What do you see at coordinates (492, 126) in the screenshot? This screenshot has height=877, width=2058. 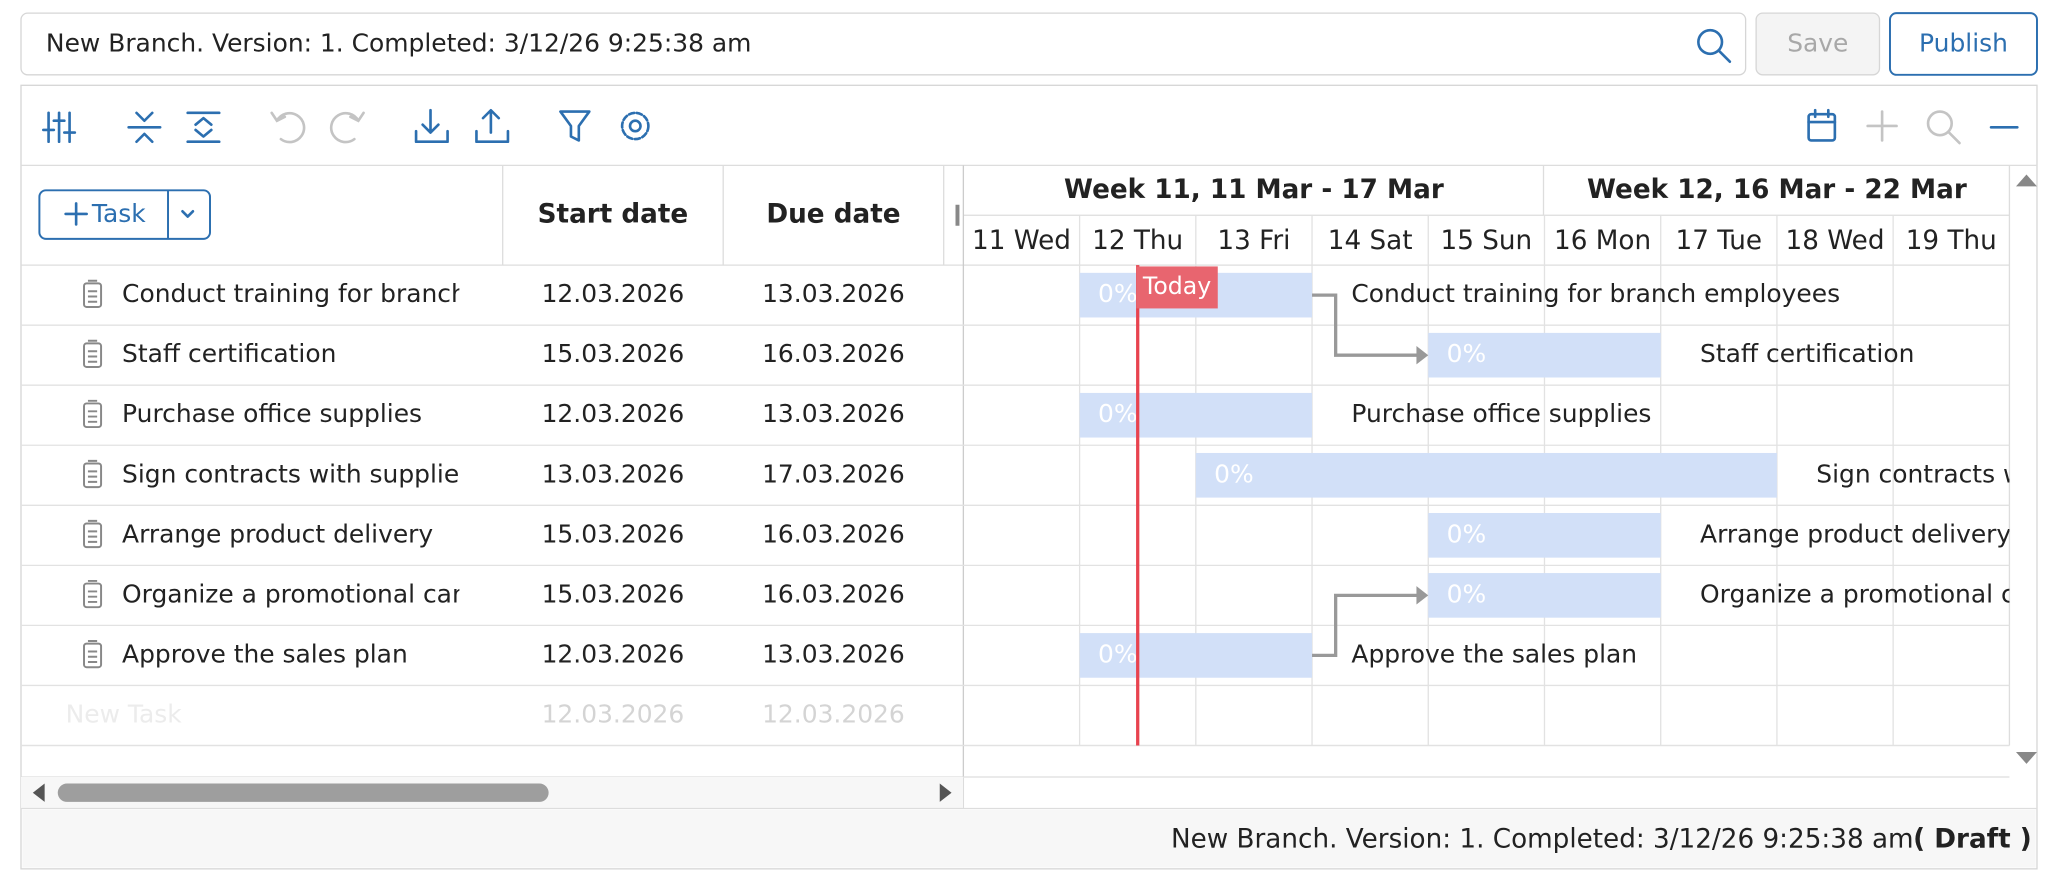 I see `export-icon` at bounding box center [492, 126].